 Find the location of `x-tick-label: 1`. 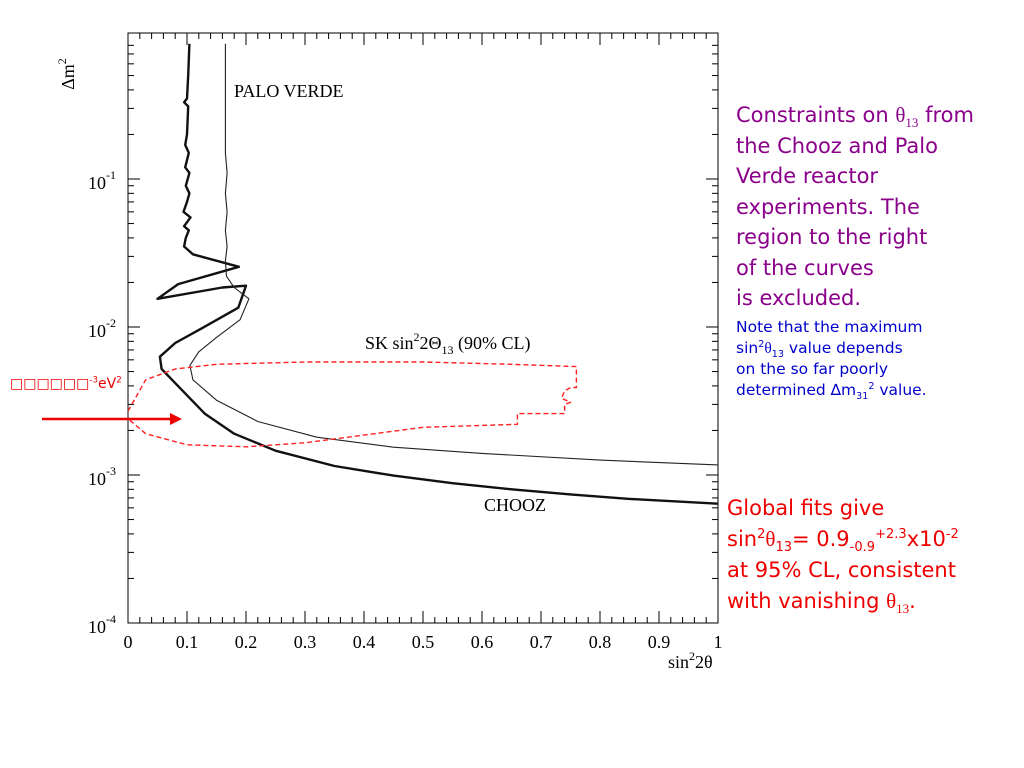

x-tick-label: 1 is located at coordinates (718, 642).